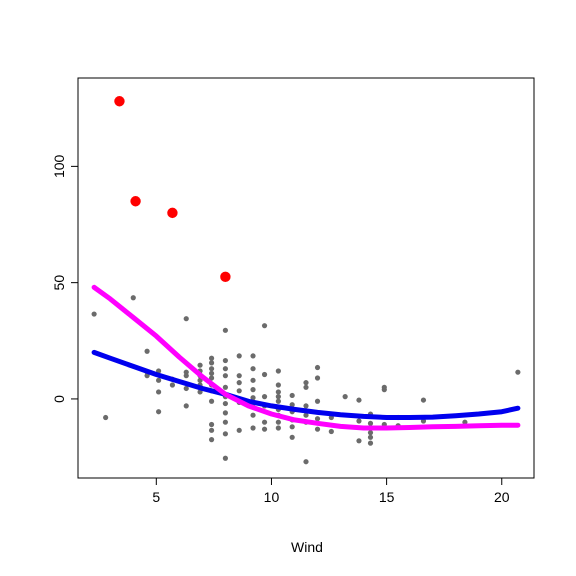 Image resolution: width=576 pixels, height=576 pixels. I want to click on x-tick-label: 15, so click(387, 497).